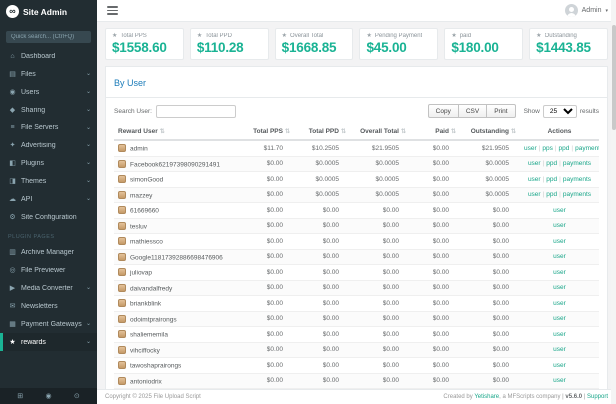  Describe the element at coordinates (48, 110) in the screenshot. I see `sidebar-item-sharing: ◆ Sharing ⌄` at that location.